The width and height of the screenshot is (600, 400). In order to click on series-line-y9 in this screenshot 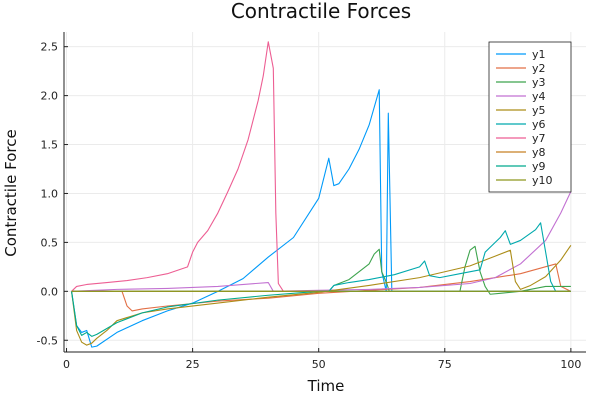, I will do `click(321, 313)`.